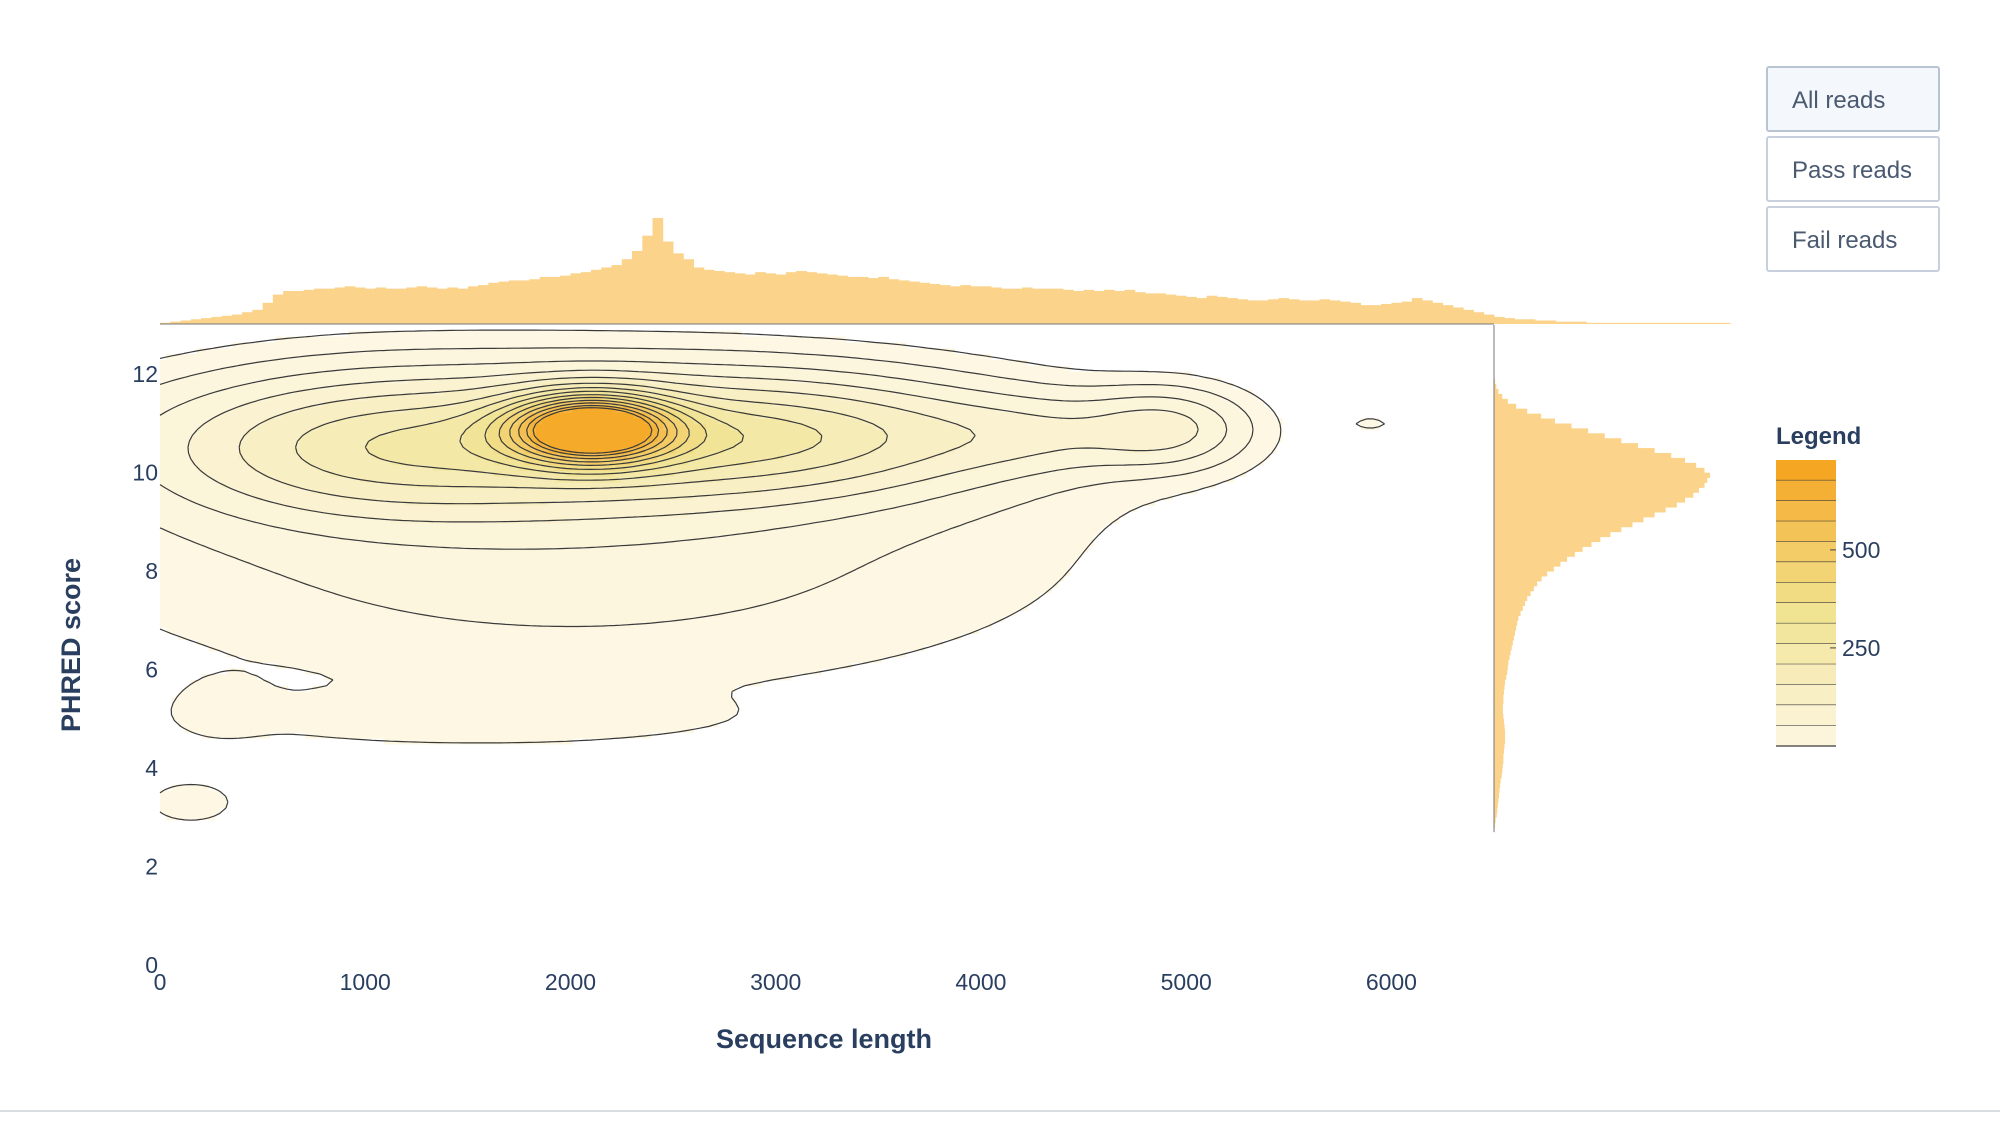 This screenshot has width=2000, height=1124. Describe the element at coordinates (1806, 603) in the screenshot. I see `legend-colorbar` at that location.